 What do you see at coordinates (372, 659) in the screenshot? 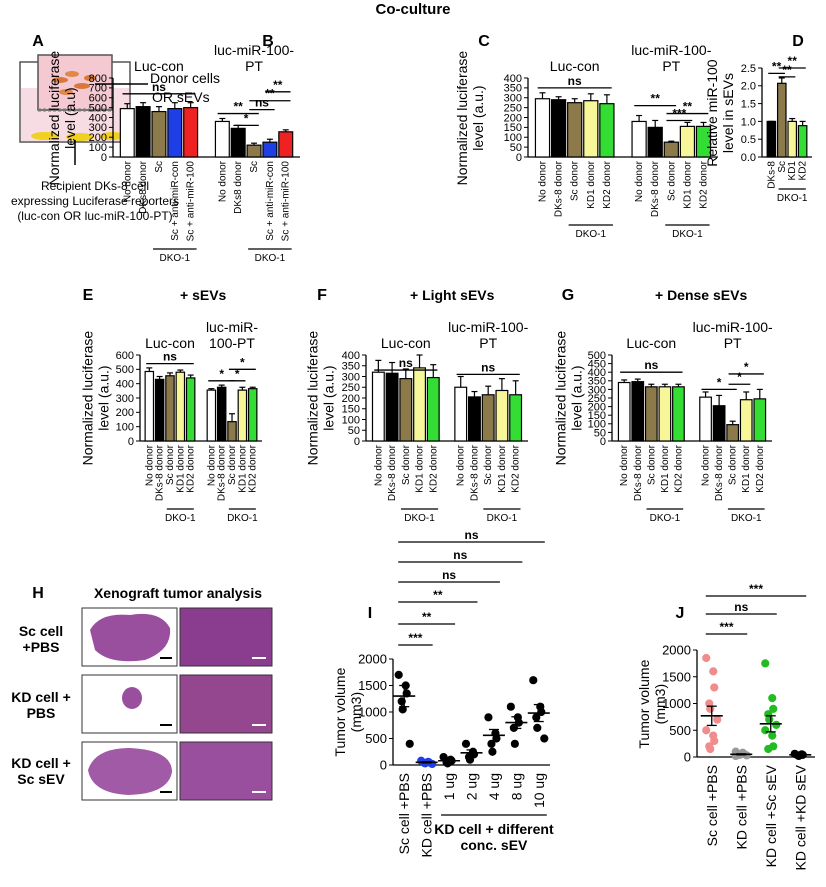
I see `y-tick-label: 2000` at bounding box center [372, 659].